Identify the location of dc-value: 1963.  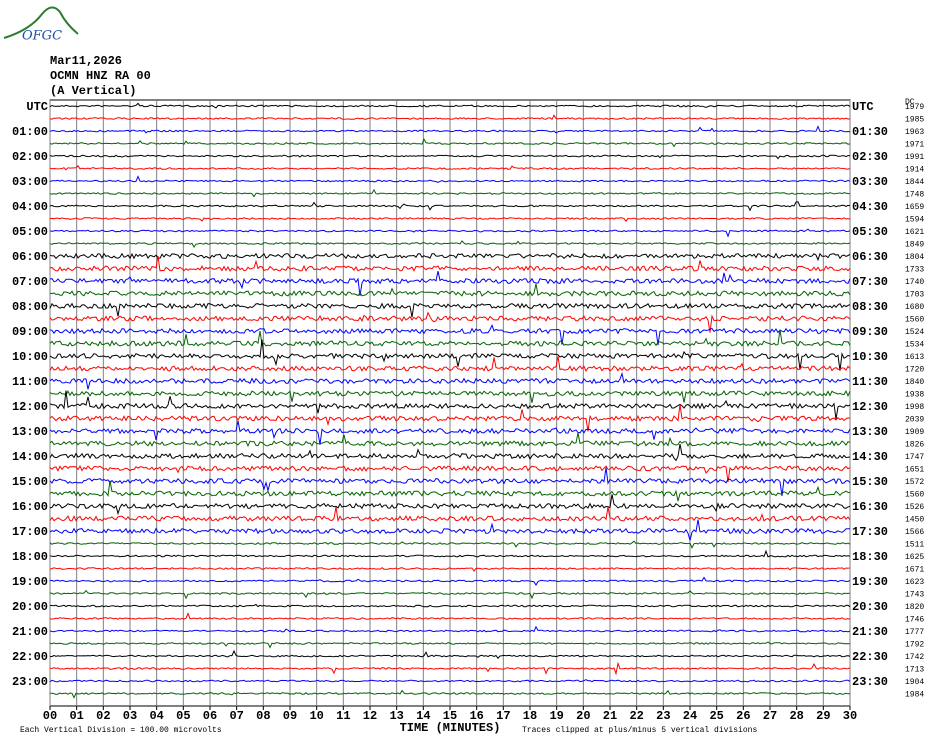
(914, 132).